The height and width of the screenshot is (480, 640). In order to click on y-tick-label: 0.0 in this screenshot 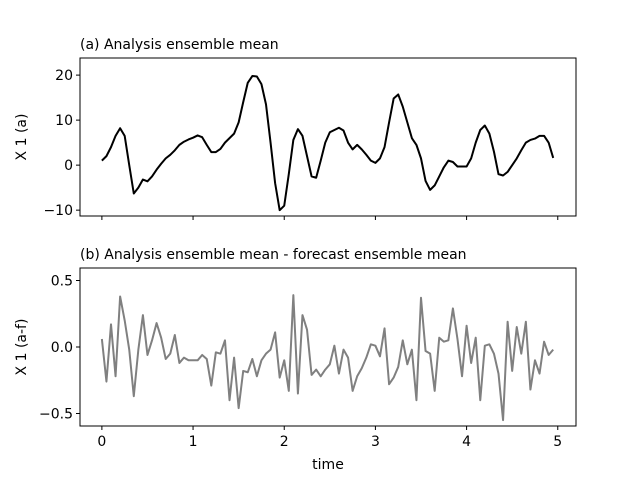, I will do `click(62, 348)`.